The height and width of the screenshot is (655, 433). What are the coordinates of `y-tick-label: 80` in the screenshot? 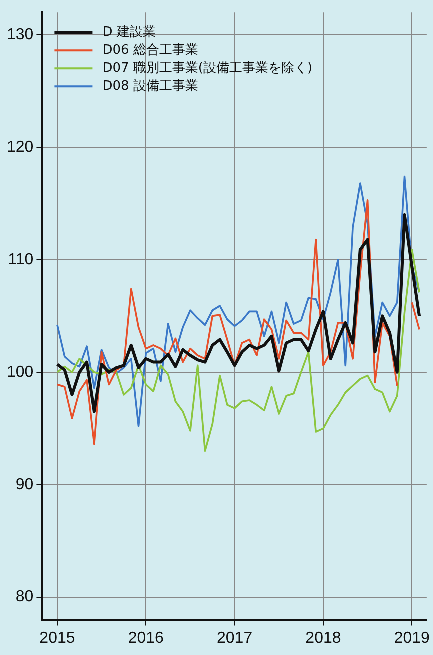 It's located at (25, 597).